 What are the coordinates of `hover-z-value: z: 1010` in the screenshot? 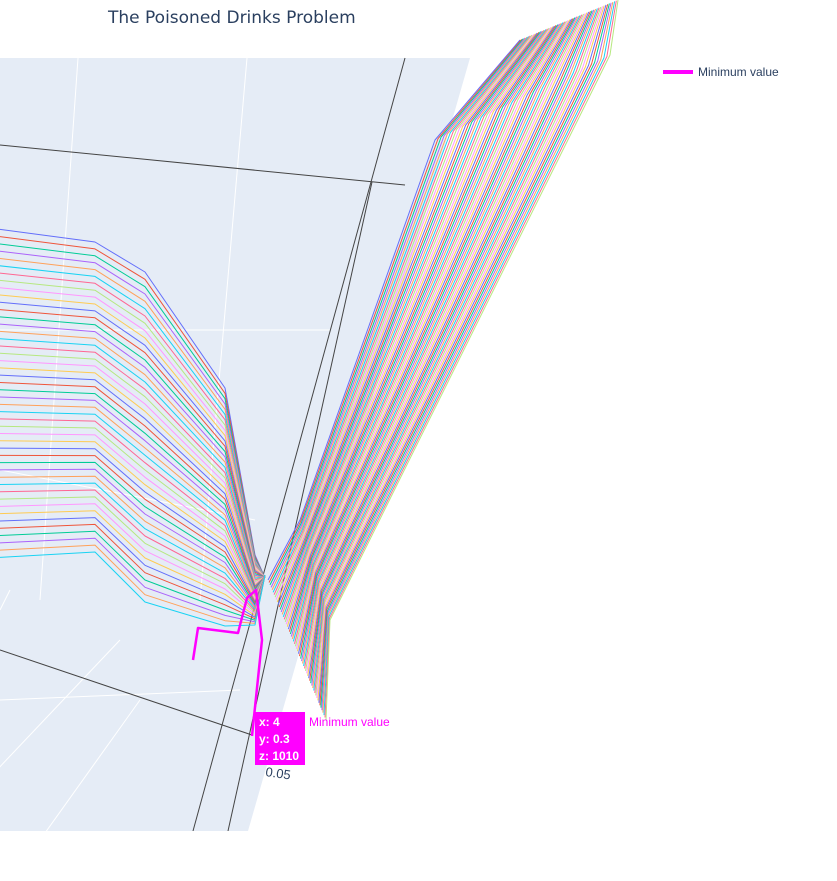 It's located at (279, 756).